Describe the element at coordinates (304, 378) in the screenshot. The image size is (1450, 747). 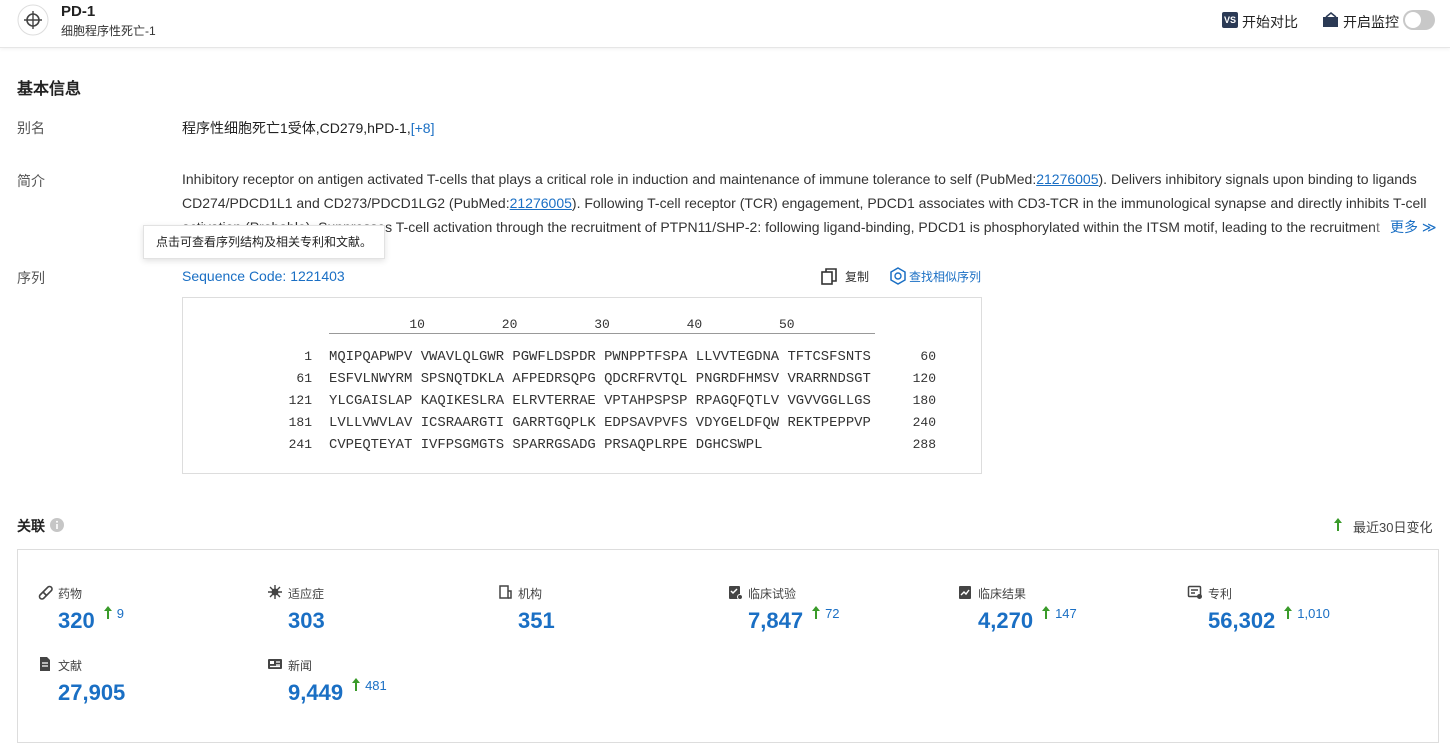
I see `row-start: 61` at that location.